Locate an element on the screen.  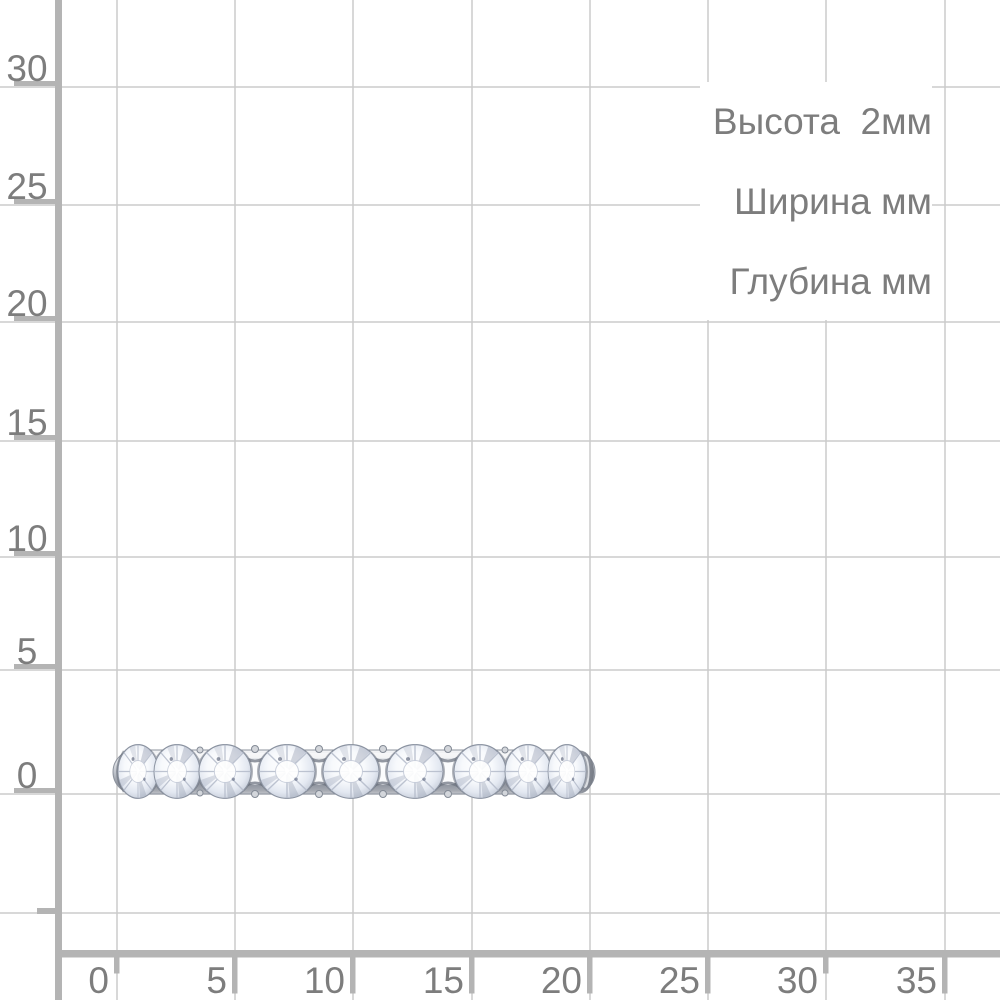
y-axis-label: 5 is located at coordinates (27, 651).